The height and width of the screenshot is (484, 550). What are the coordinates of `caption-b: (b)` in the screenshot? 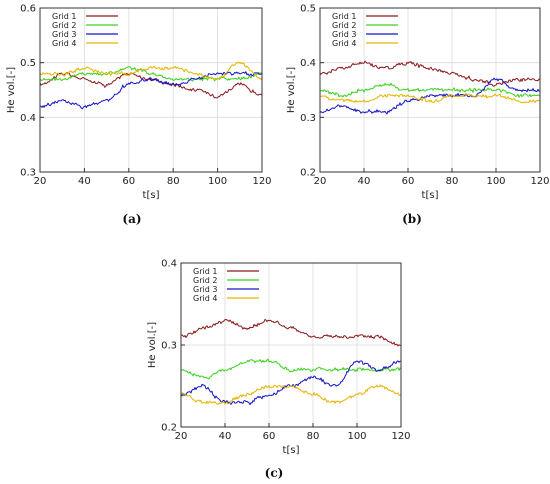 It's located at (412, 219).